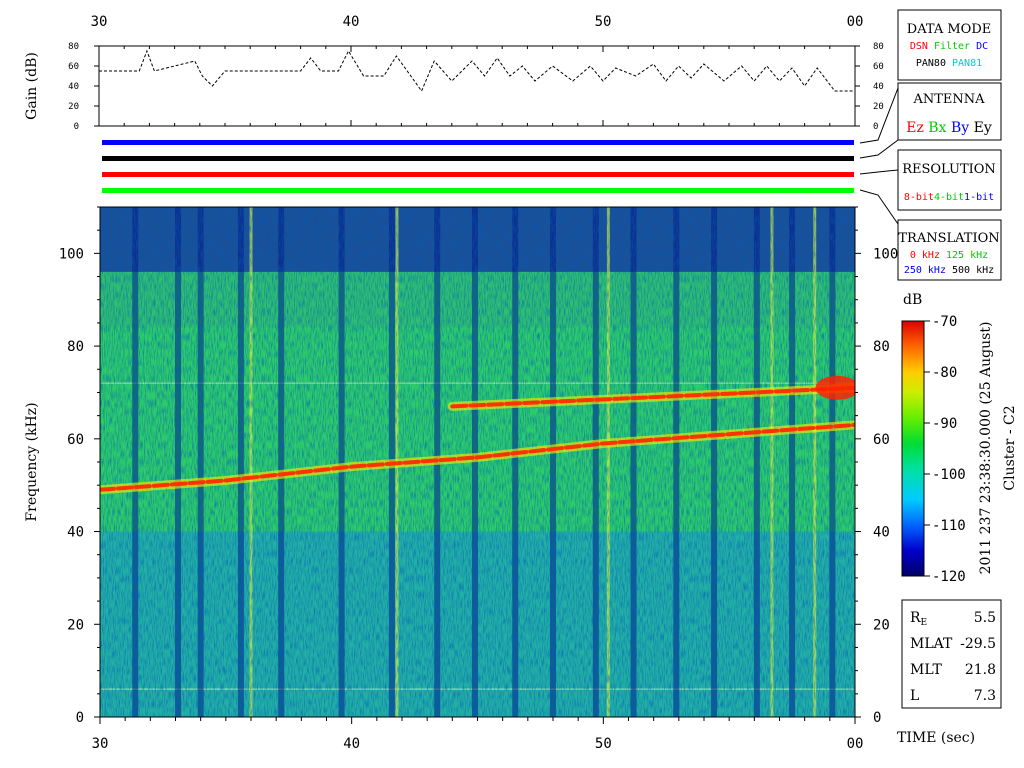 The height and width of the screenshot is (768, 1024). Describe the element at coordinates (912, 300) in the screenshot. I see `colorbar-label: dB` at that location.